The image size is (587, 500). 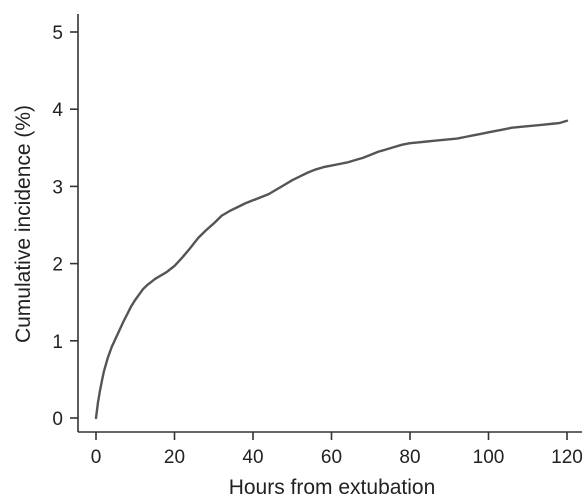 What do you see at coordinates (57, 187) in the screenshot?
I see `y-tick-label-3: 3` at bounding box center [57, 187].